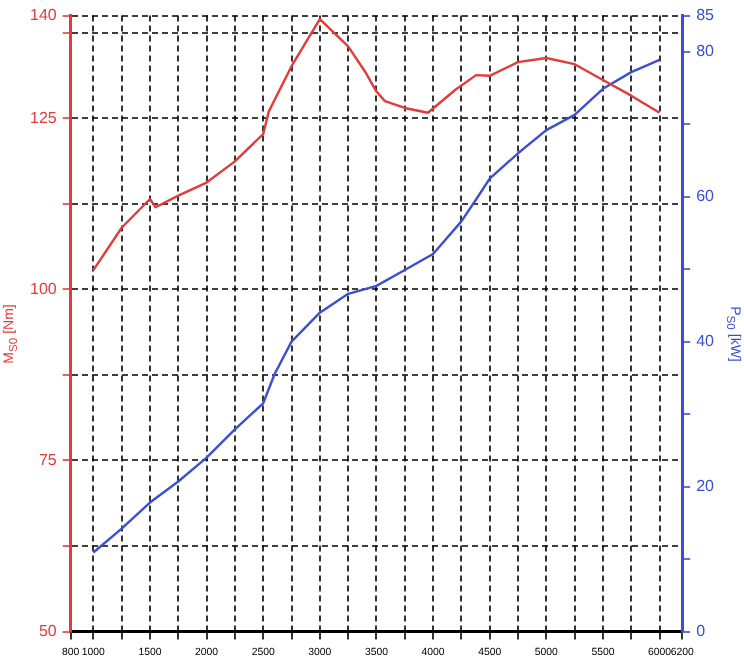  Describe the element at coordinates (706, 15) in the screenshot. I see `y2-tick-label: 85` at that location.